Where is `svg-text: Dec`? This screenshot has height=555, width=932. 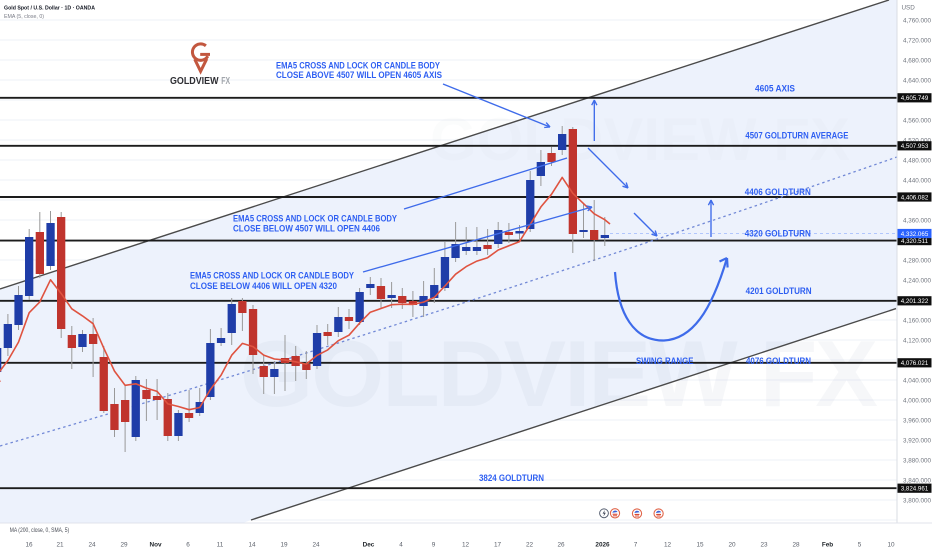
svg-text: Dec is located at coordinates (369, 545).